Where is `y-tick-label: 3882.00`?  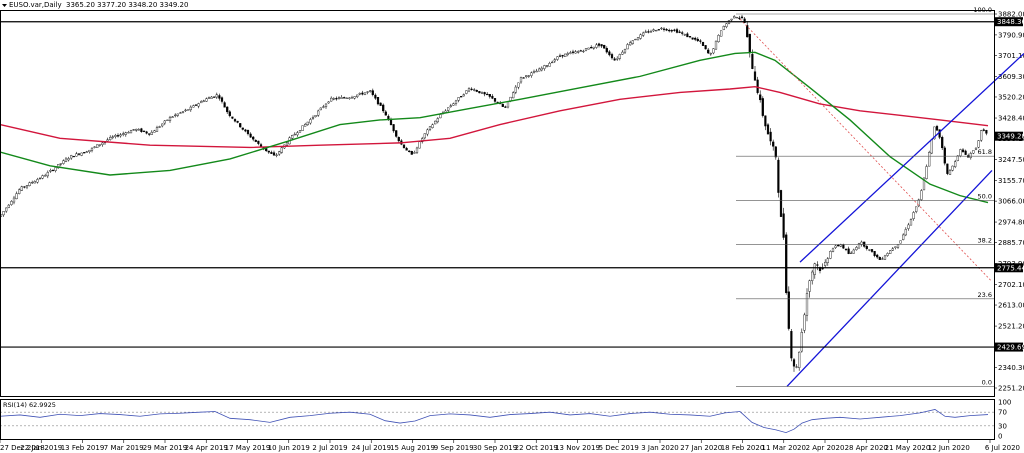
y-tick-label: 3882.00 is located at coordinates (1011, 15).